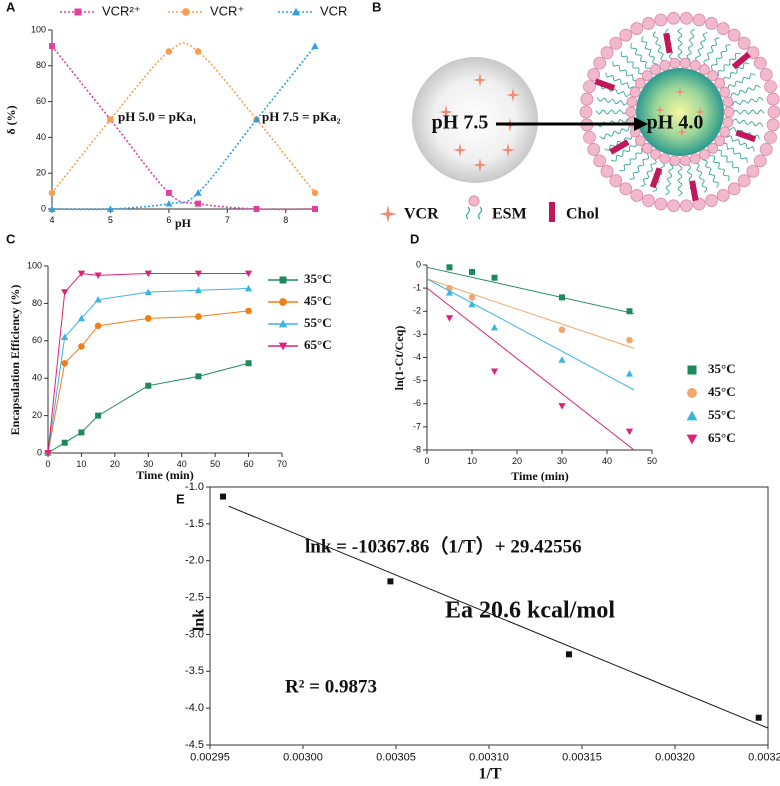 Image resolution: width=780 pixels, height=786 pixels. Describe the element at coordinates (38, 29) in the screenshot. I see `y-tick-label: 100` at that location.